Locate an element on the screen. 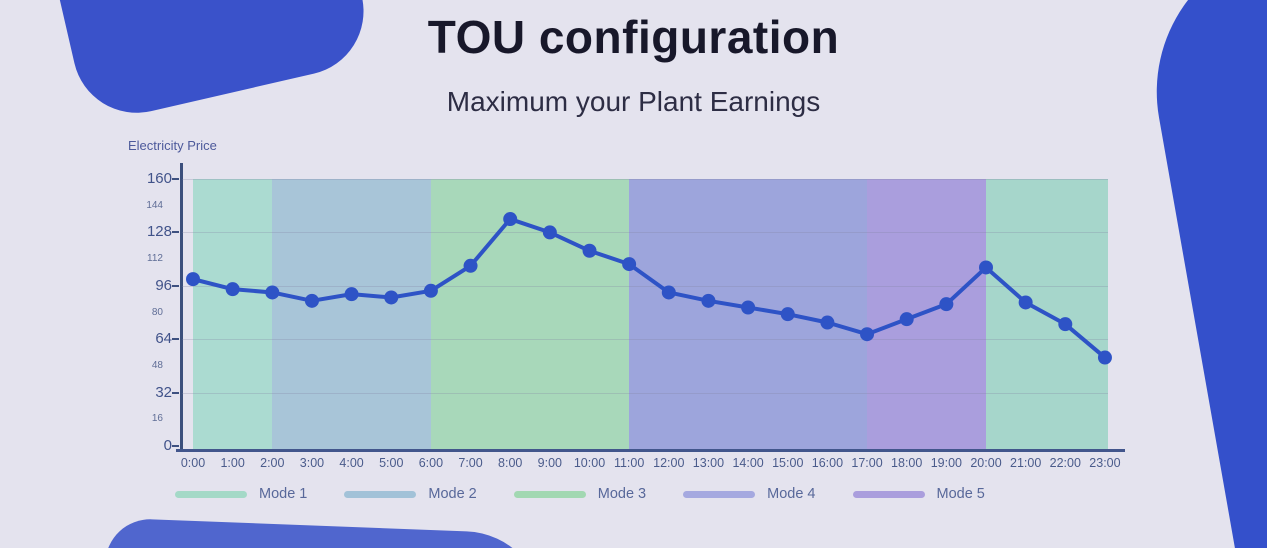 The width and height of the screenshot is (1267, 548). x-tick-label: 15:00 is located at coordinates (788, 463).